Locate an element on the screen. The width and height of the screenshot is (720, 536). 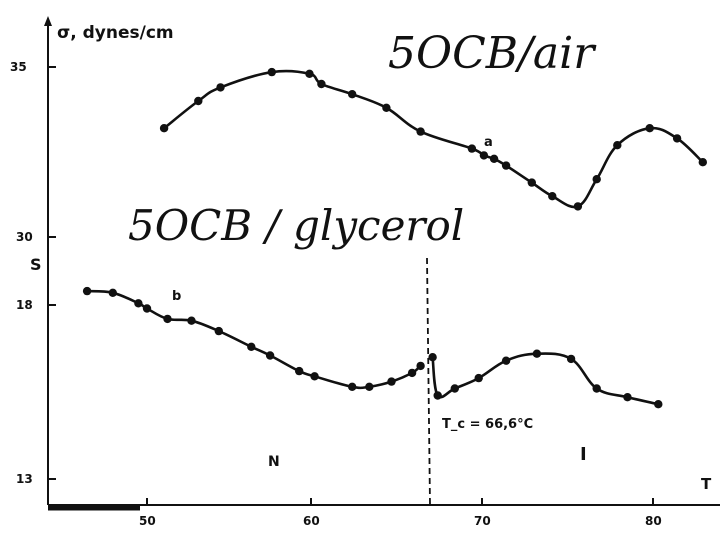
x-tick-label-70: 70 is located at coordinates (482, 521).